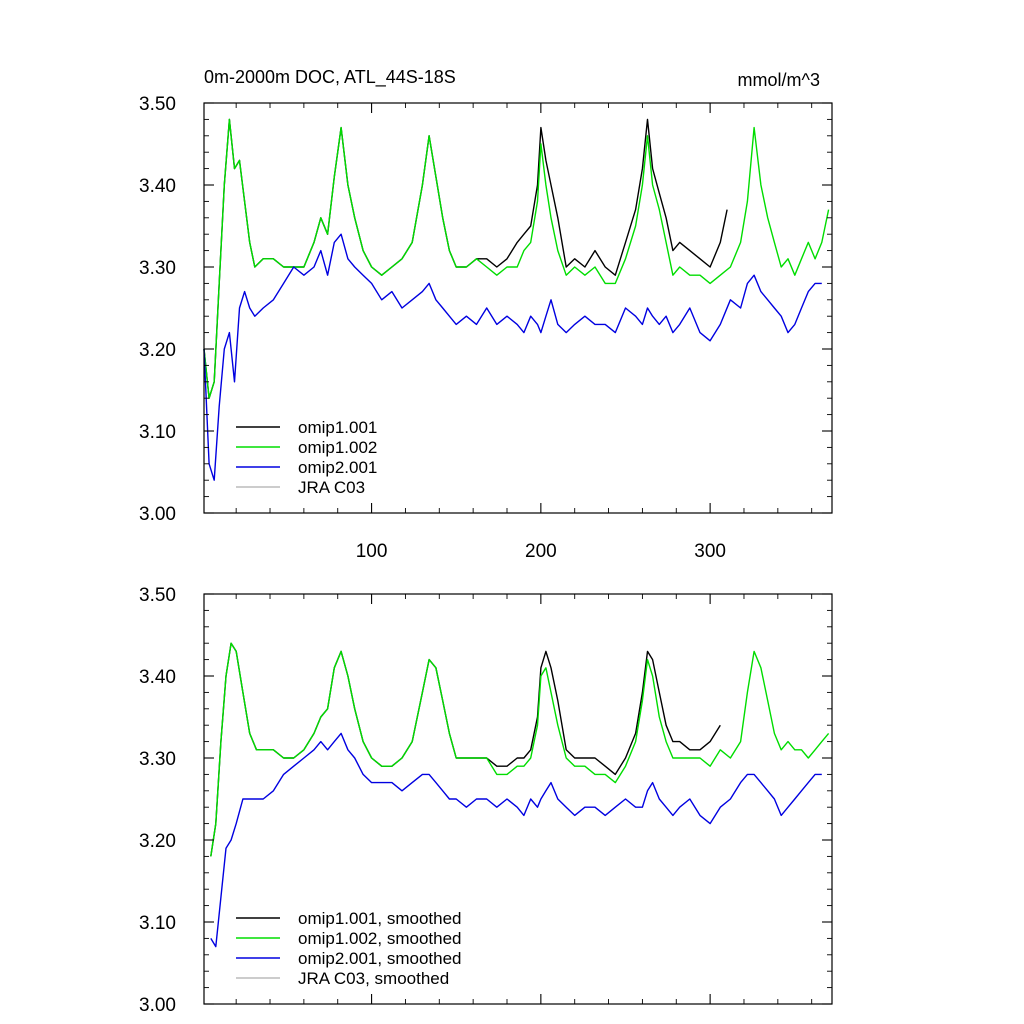 Image resolution: width=1024 pixels, height=1024 pixels. Describe the element at coordinates (380, 918) in the screenshot. I see `legend-label: omip1.001, smoothed` at that location.